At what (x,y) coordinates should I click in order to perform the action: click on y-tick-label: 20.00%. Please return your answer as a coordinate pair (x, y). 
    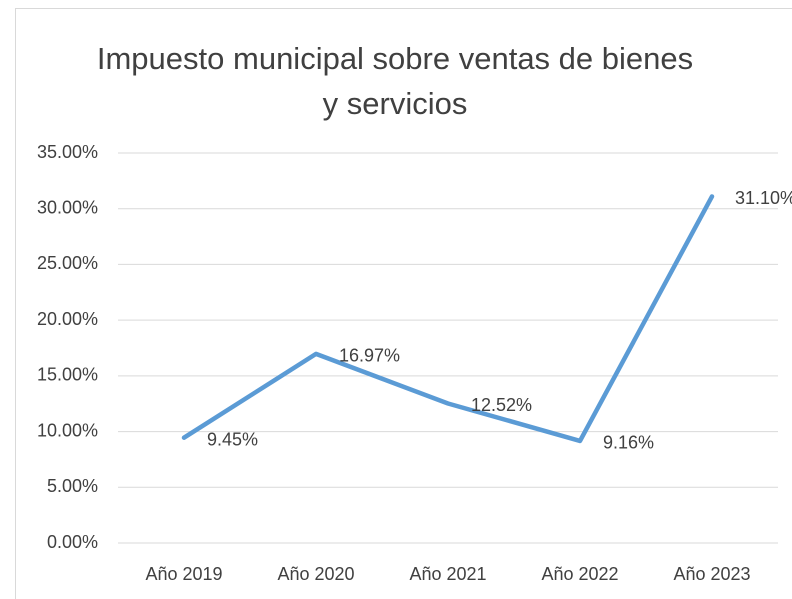
    Looking at the image, I should click on (67, 319).